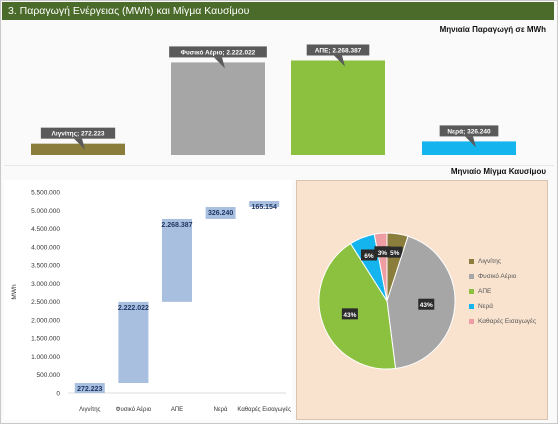 Image resolution: width=560 pixels, height=426 pixels. I want to click on x-category-label-1: Φυσικό Αέριο, so click(134, 409).